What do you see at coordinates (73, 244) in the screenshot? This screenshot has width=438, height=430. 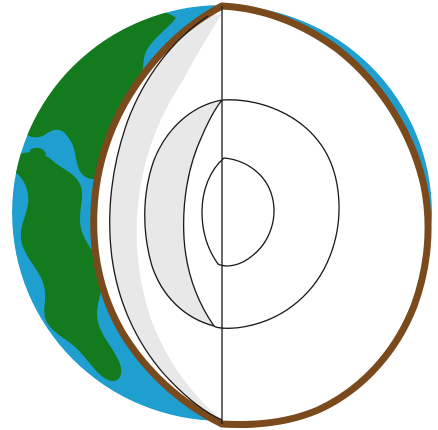 I see `land-mass-mid` at bounding box center [73, 244].